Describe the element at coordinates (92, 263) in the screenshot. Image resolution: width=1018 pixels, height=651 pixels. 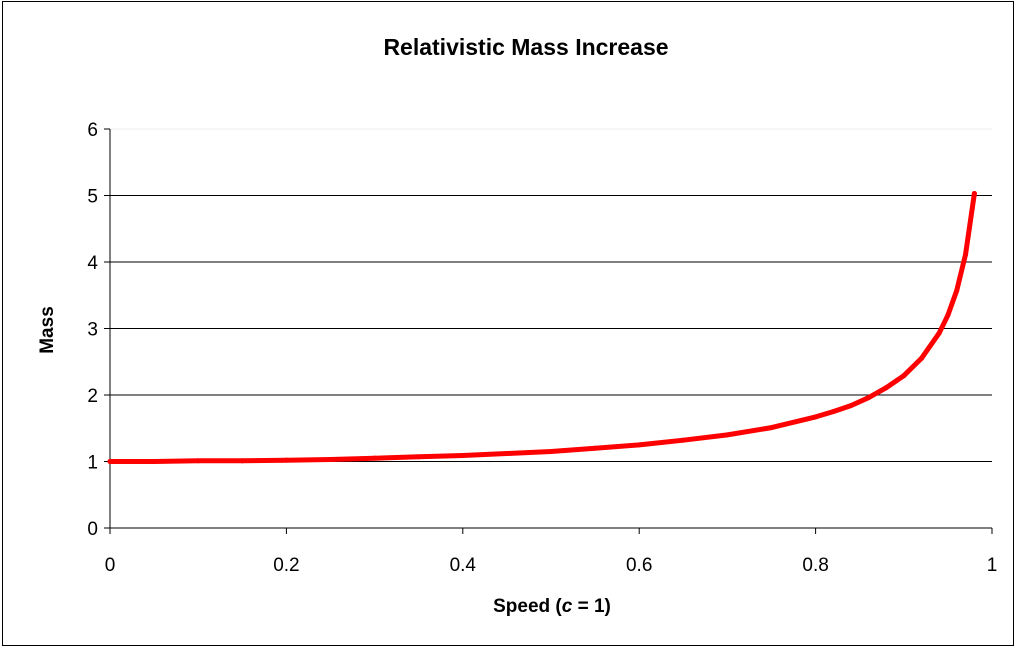
I see `y-tick-label: 4` at that location.